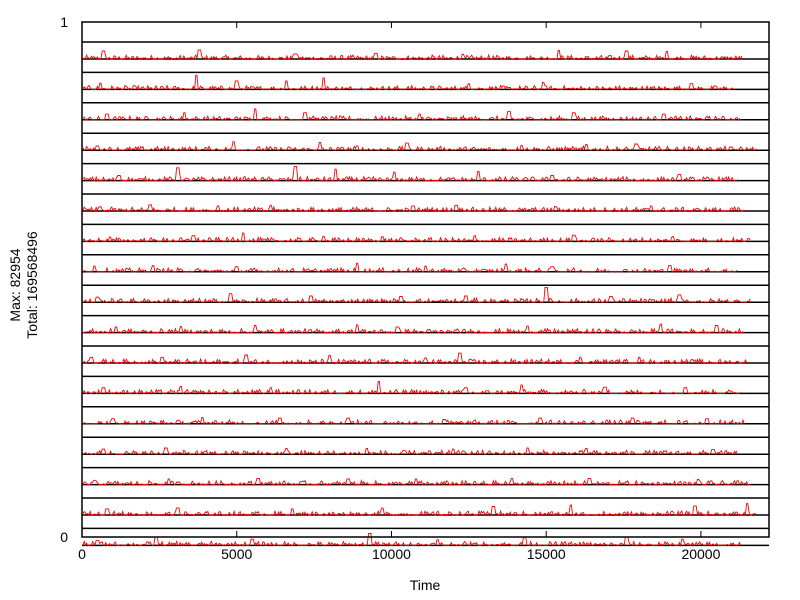 This screenshot has width=800, height=600. What do you see at coordinates (32, 285) in the screenshot?
I see `y-axis-label-total: Total: 16956849​6` at bounding box center [32, 285].